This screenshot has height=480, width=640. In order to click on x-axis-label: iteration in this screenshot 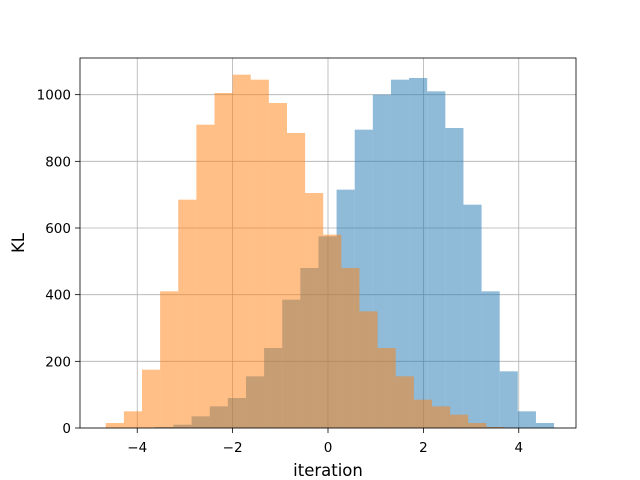, I will do `click(328, 470)`.